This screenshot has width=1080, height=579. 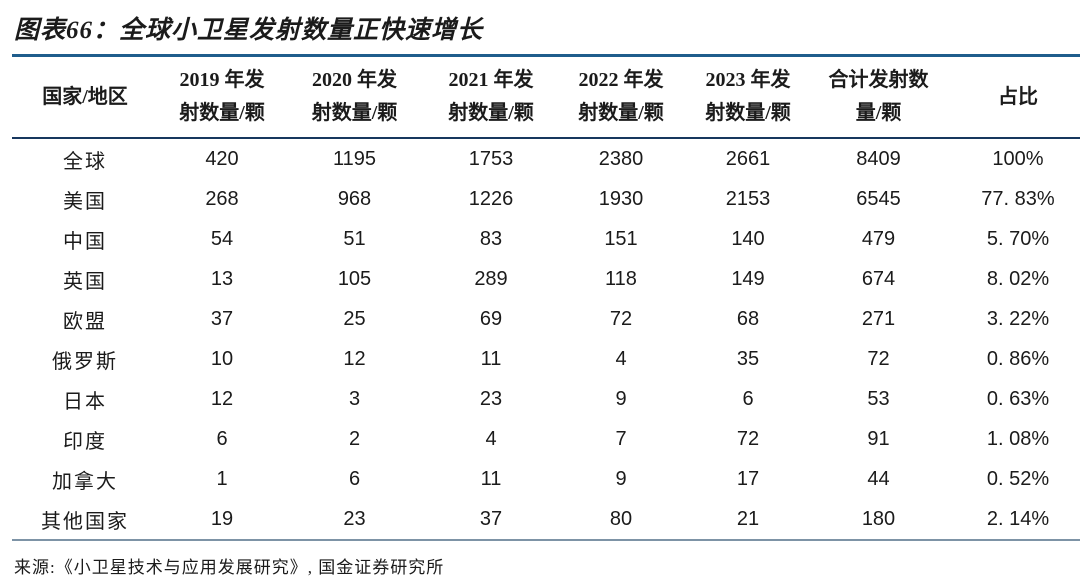 What do you see at coordinates (748, 358) in the screenshot?
I see `value-cell: 35` at bounding box center [748, 358].